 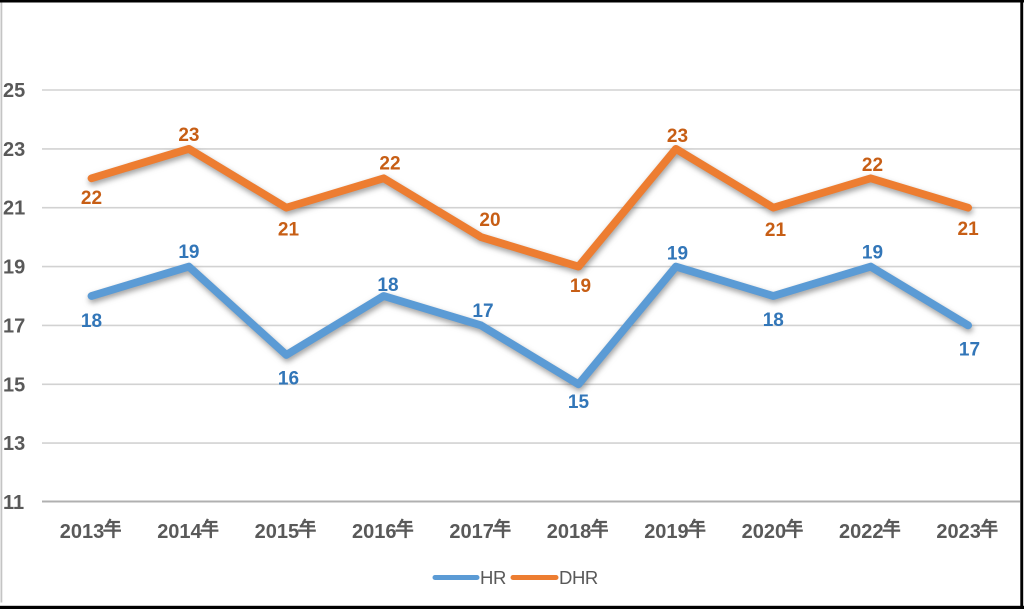 What do you see at coordinates (471, 532) in the screenshot?
I see `svg-text: 2017` at bounding box center [471, 532].